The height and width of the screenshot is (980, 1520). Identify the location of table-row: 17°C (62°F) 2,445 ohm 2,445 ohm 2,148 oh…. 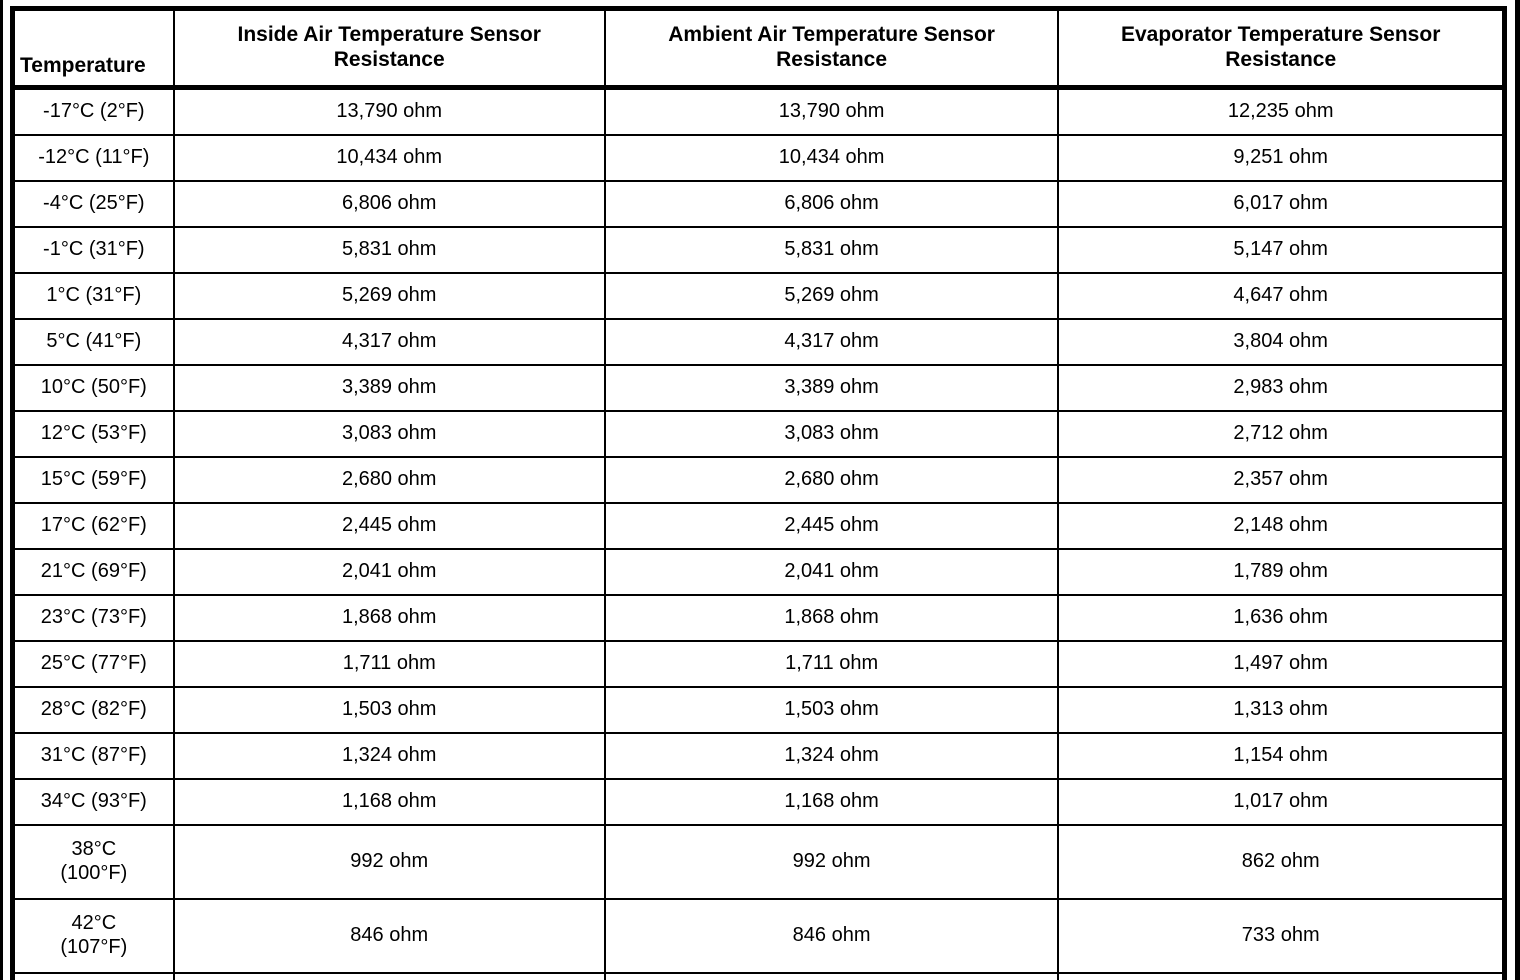
(758, 526).